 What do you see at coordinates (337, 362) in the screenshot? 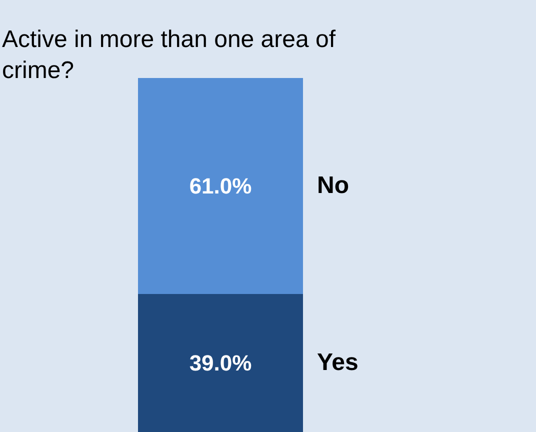
I see `series-label: Yes` at bounding box center [337, 362].